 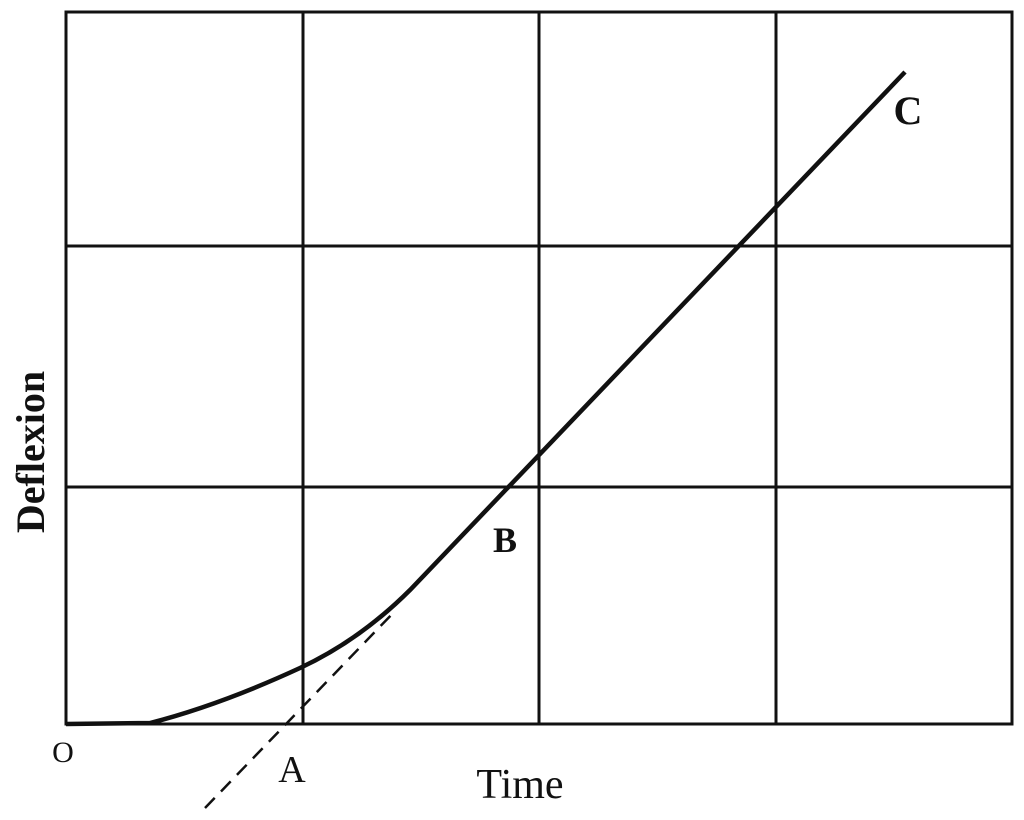 What do you see at coordinates (292, 770) in the screenshot?
I see `point-label: A` at bounding box center [292, 770].